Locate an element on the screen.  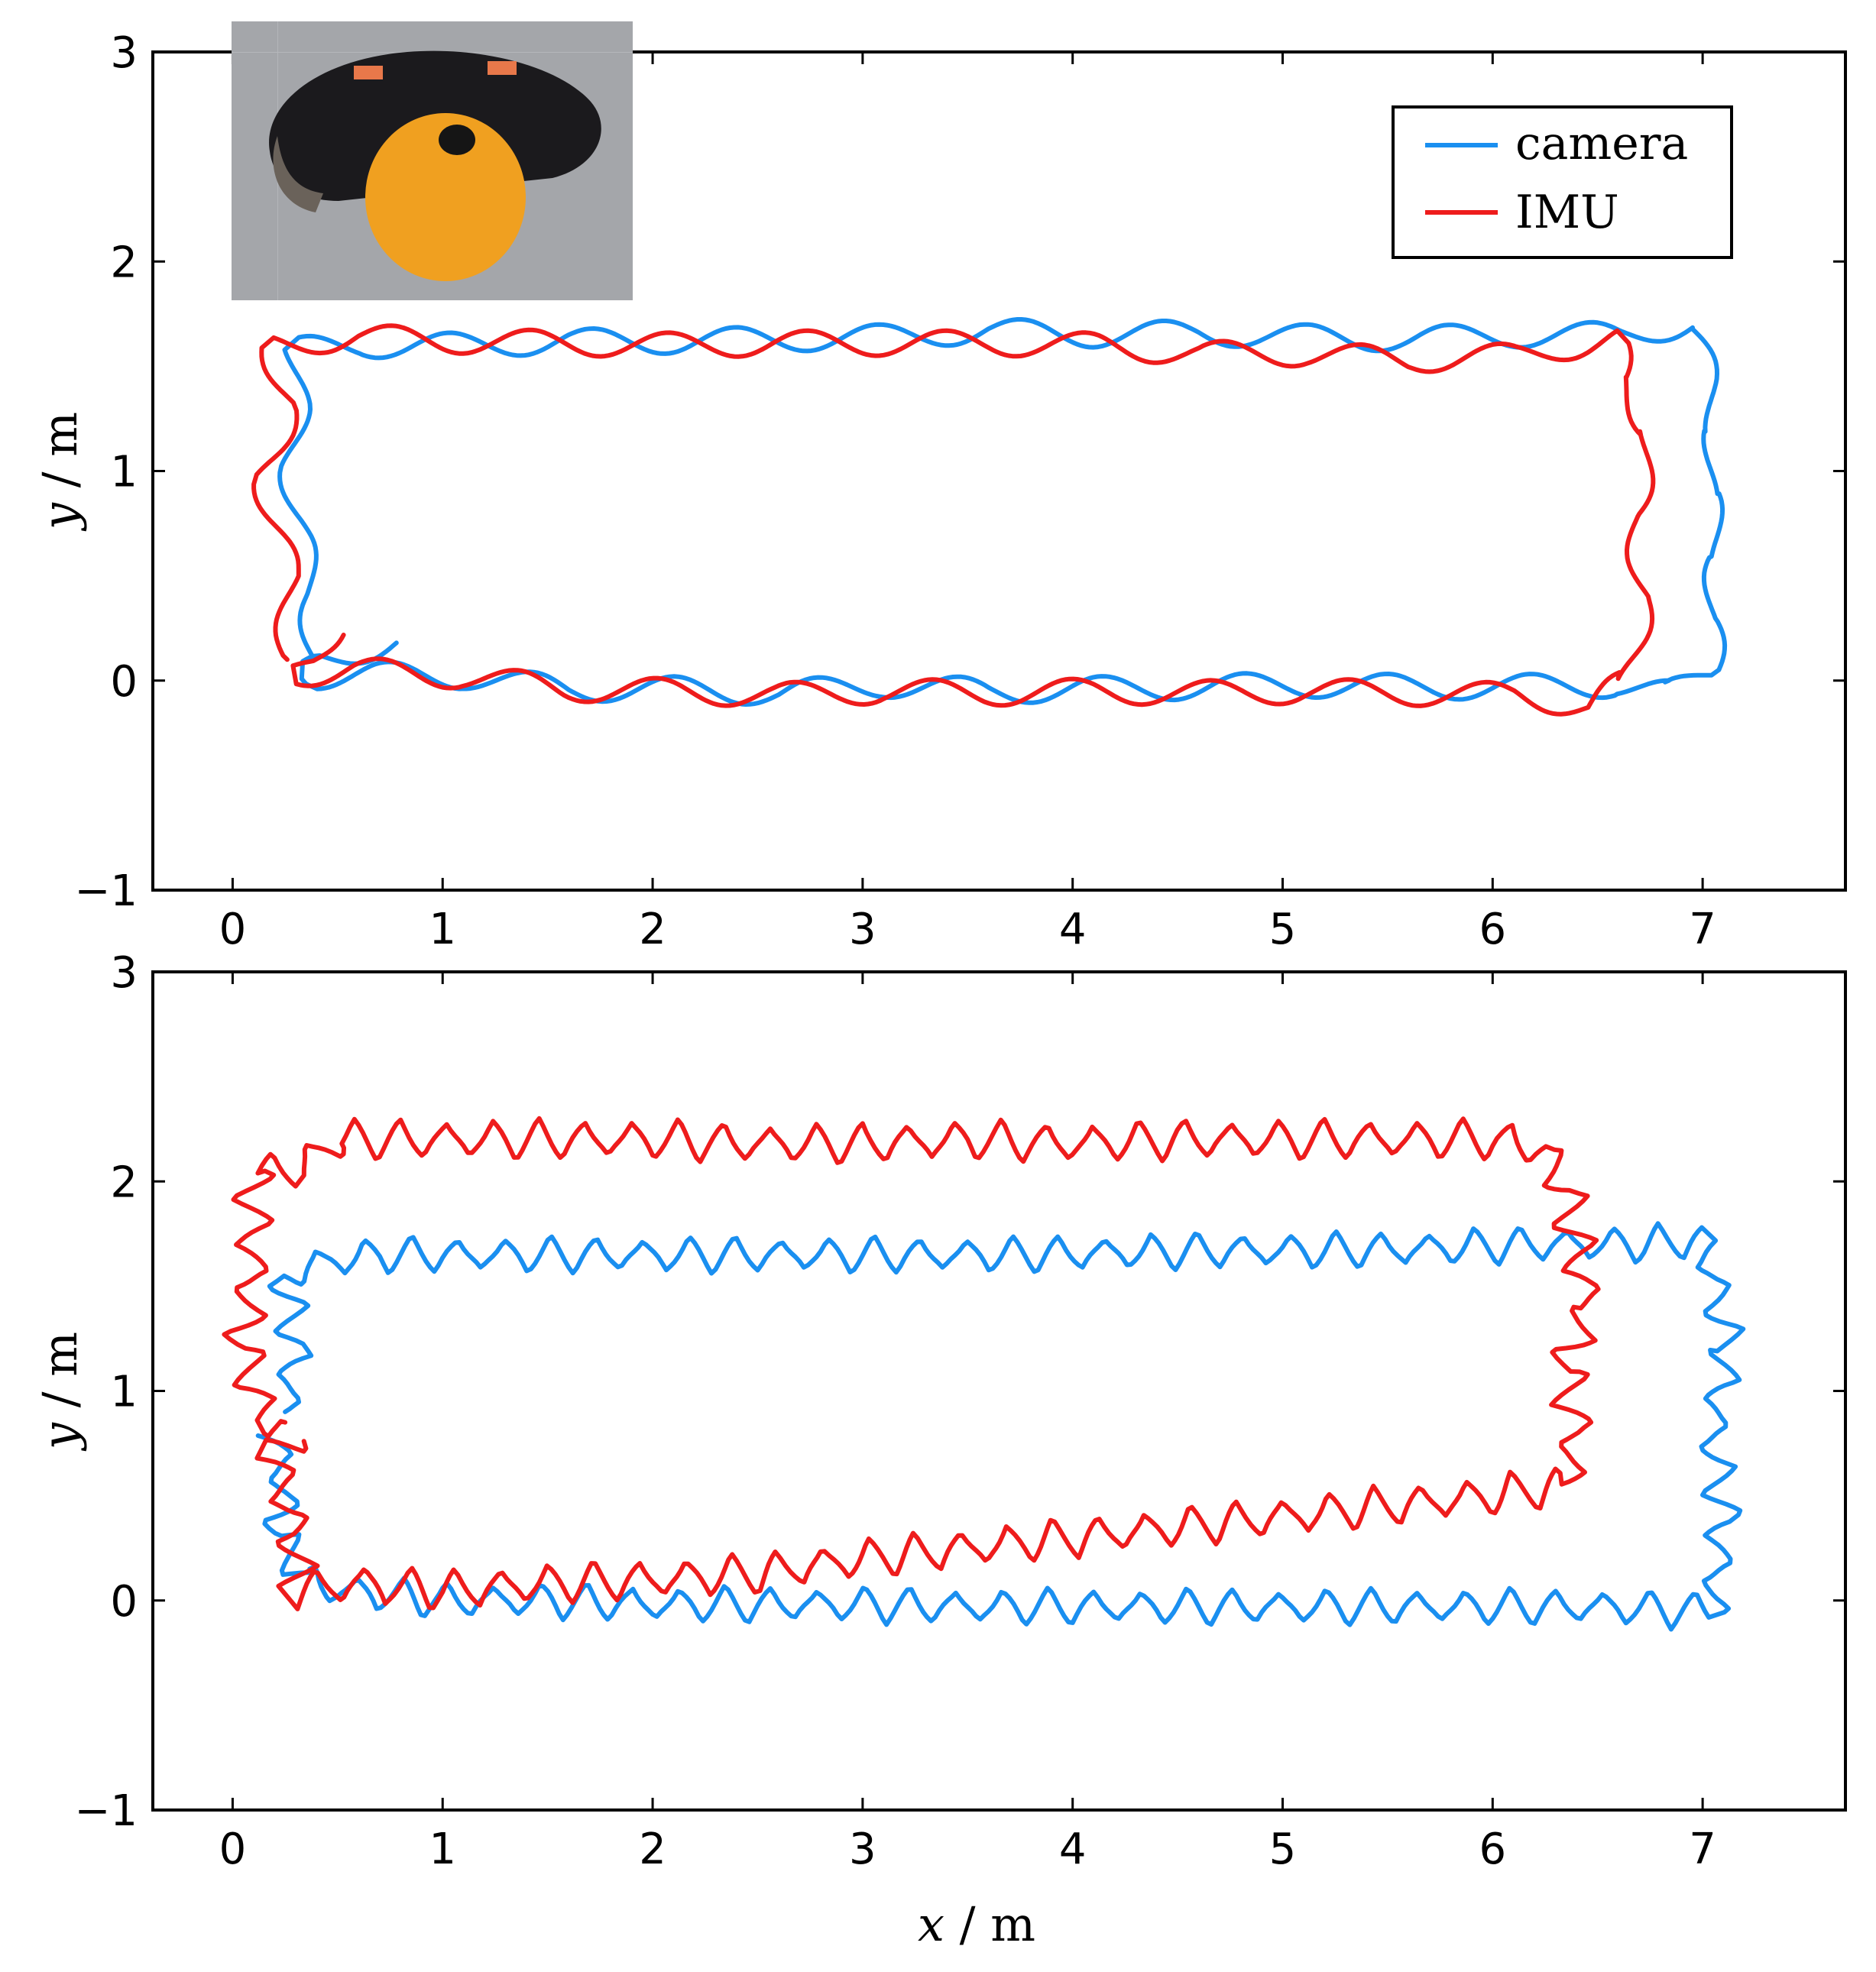
legend-label-imu: IMU is located at coordinates (1567, 212).